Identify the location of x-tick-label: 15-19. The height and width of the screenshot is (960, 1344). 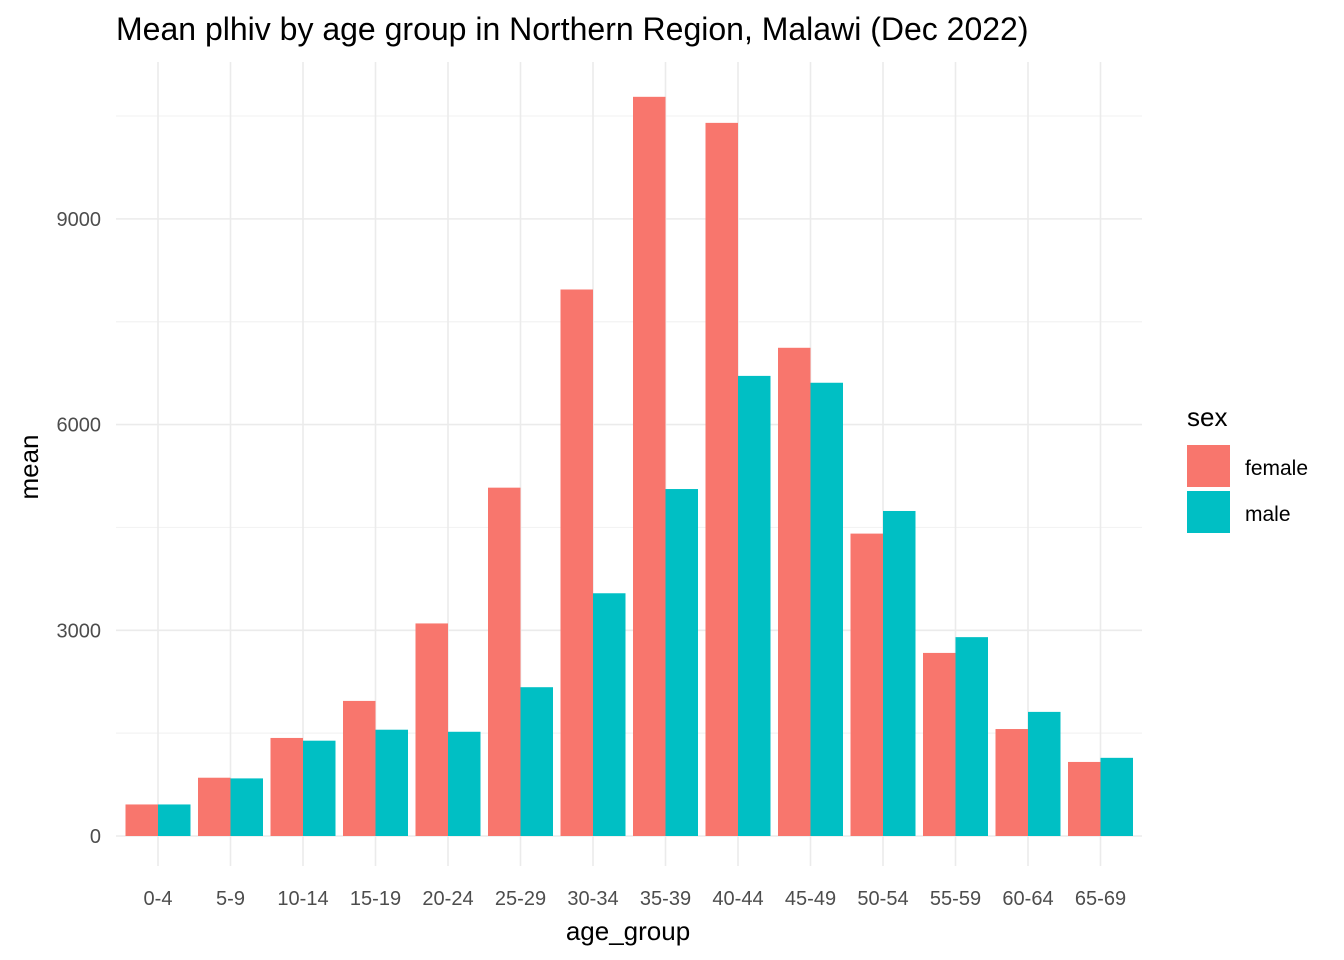
(375, 899).